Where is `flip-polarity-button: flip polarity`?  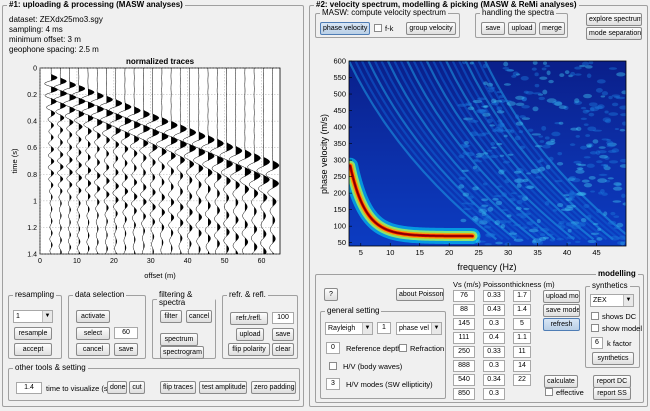 flip-polarity-button: flip polarity is located at coordinates (249, 349).